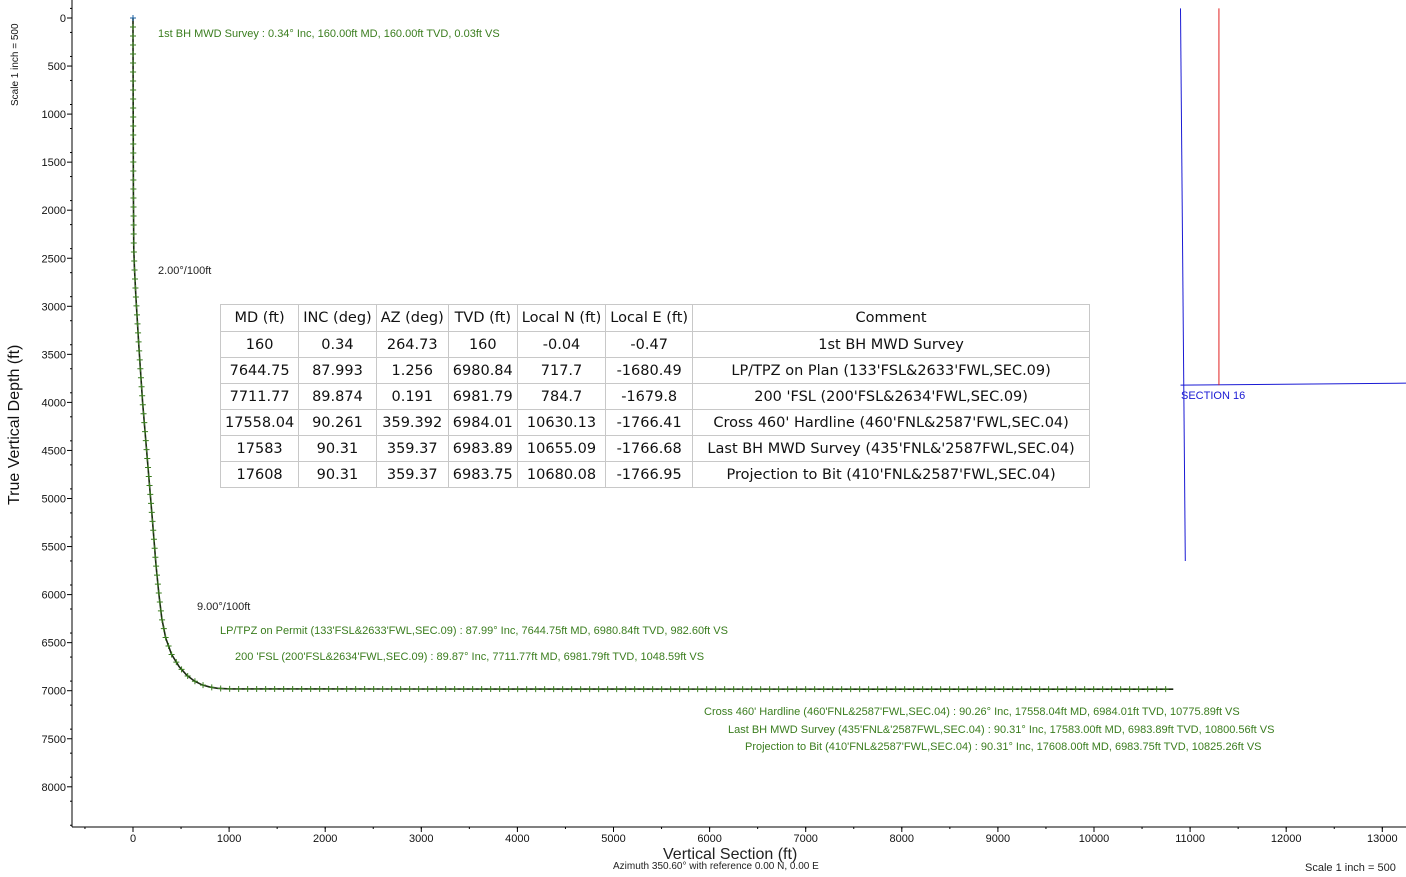  Describe the element at coordinates (561, 344) in the screenshot. I see `table-cell: -0.04` at that location.